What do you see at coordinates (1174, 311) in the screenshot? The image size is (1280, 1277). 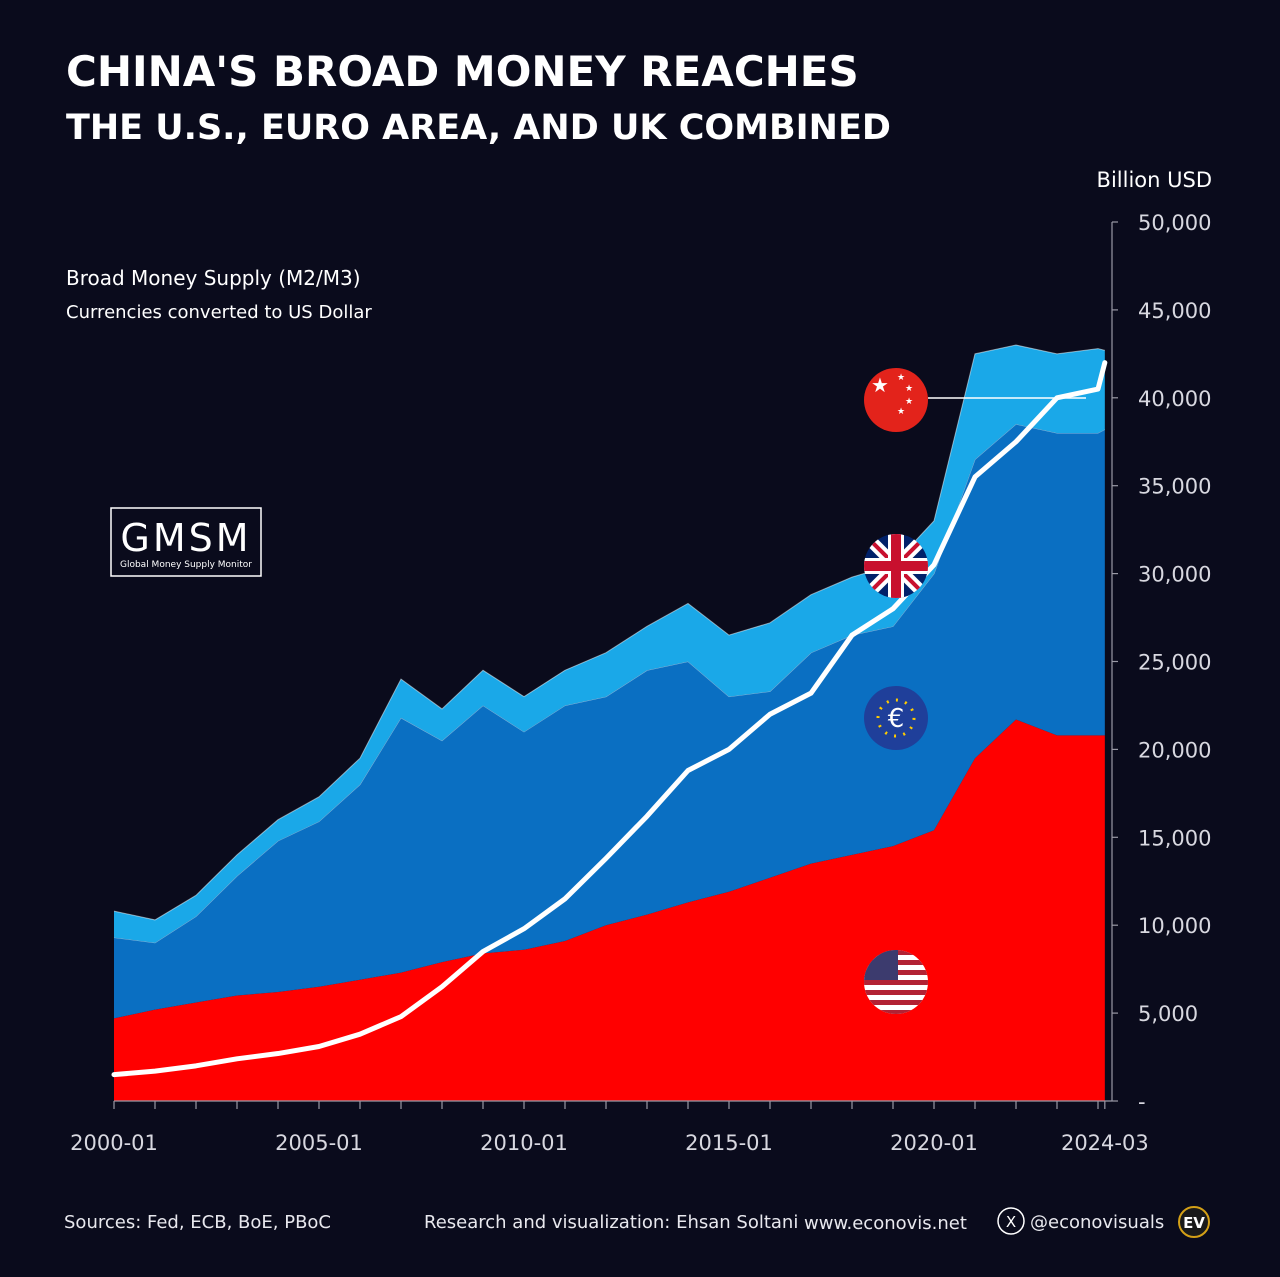 I see `y-tick-label: 45,000` at bounding box center [1174, 311].